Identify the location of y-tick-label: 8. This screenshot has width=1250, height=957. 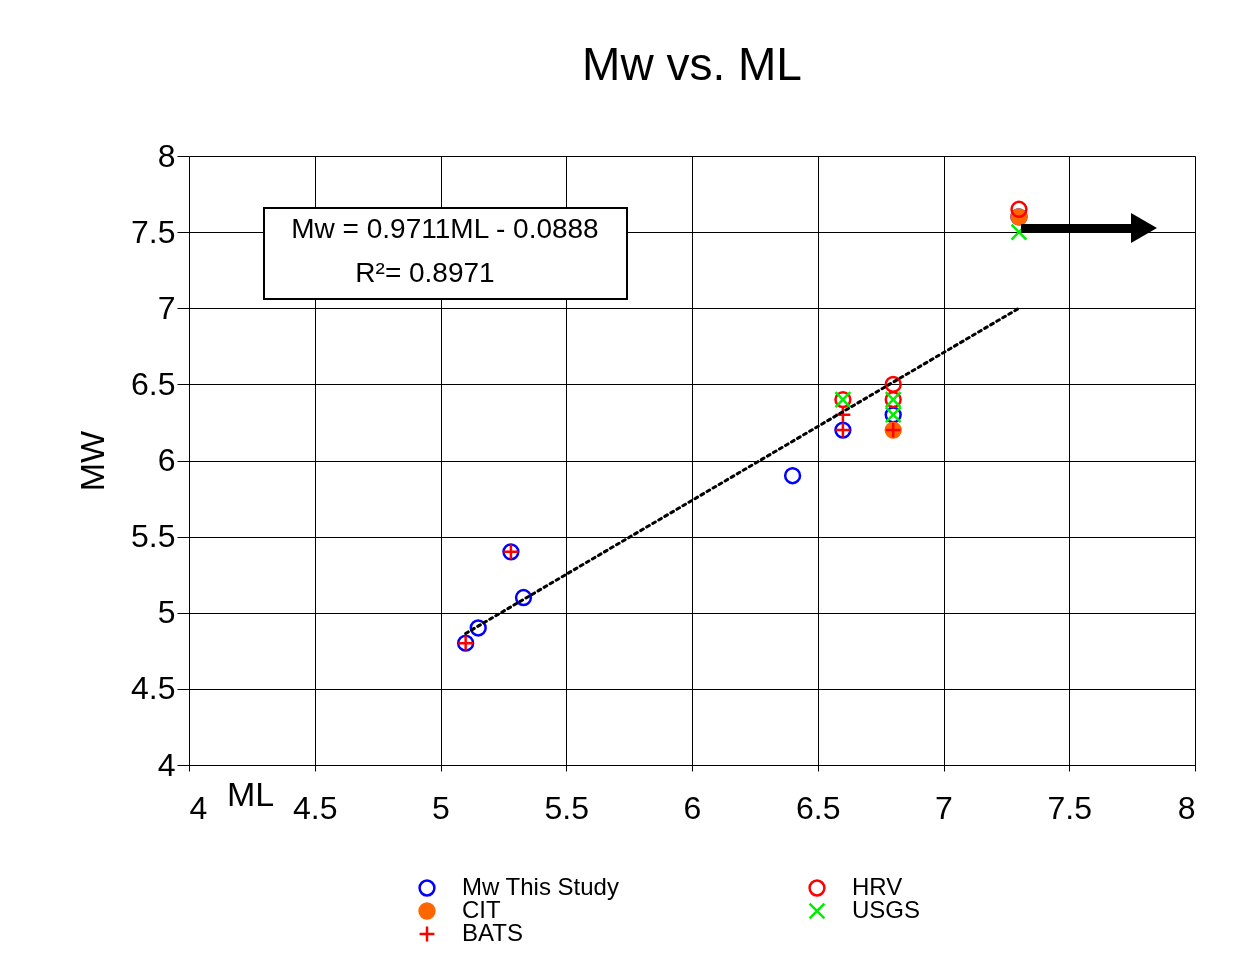
(166, 155).